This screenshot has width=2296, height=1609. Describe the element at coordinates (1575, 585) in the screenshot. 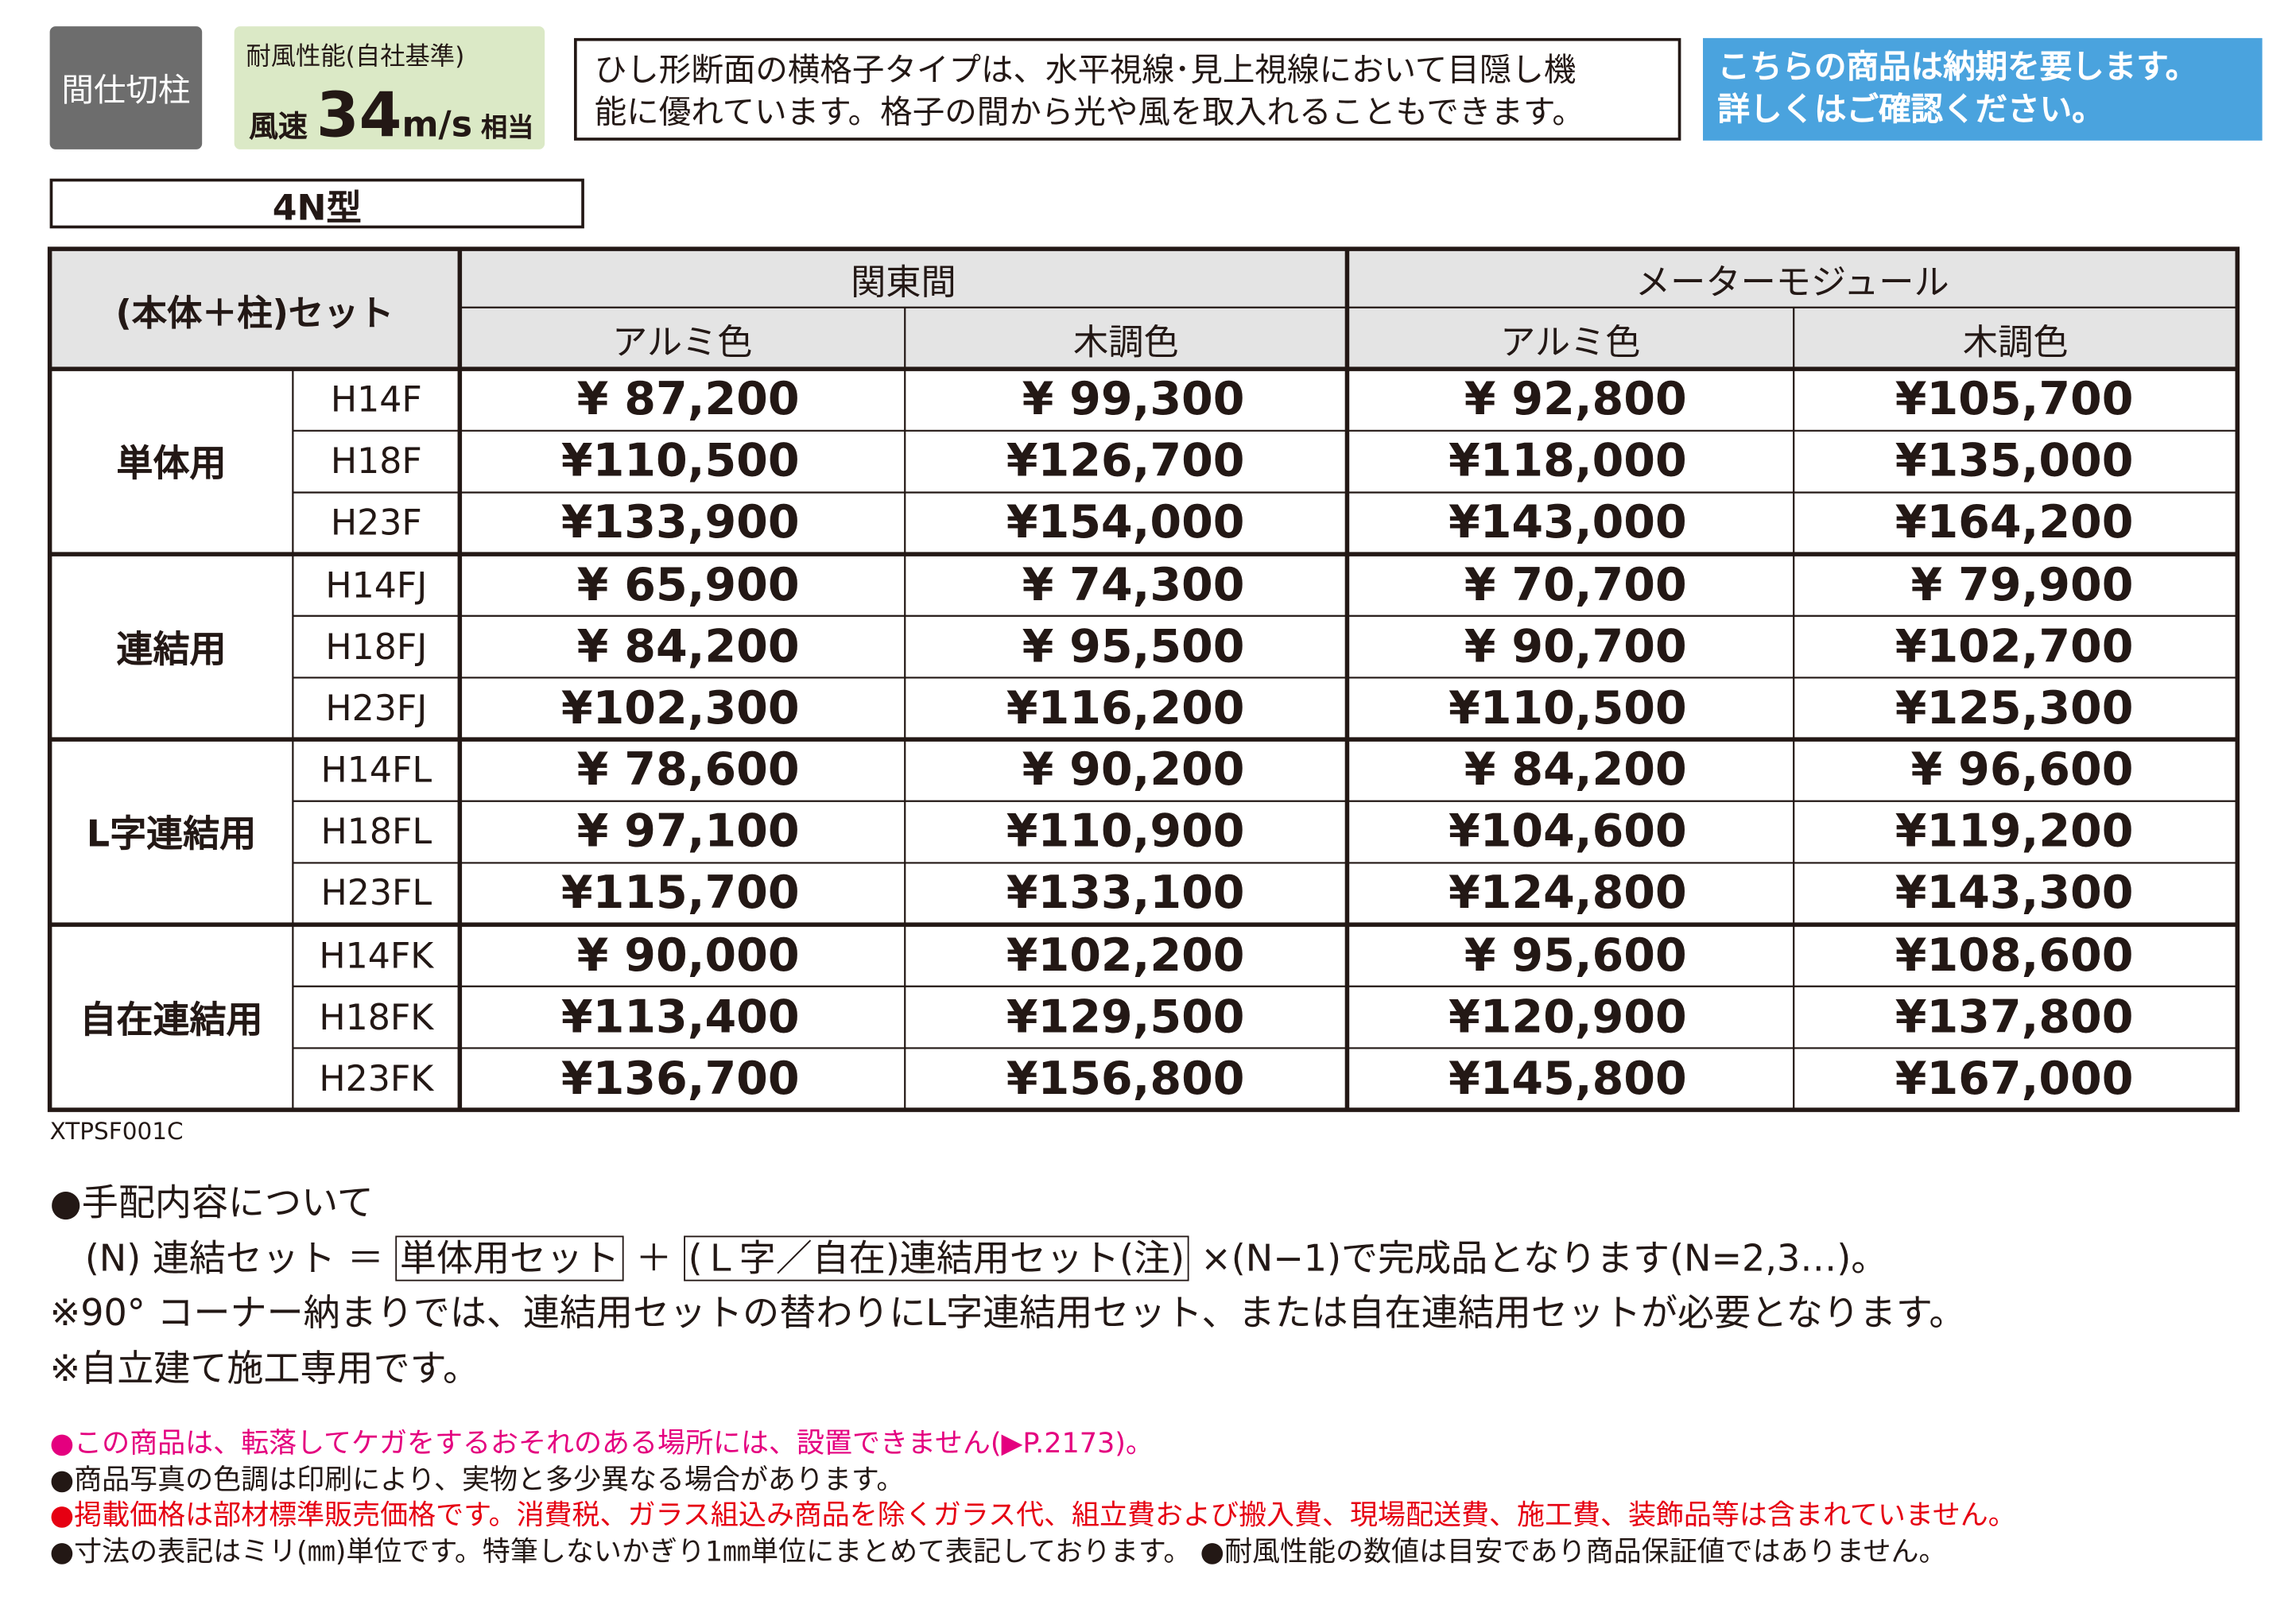

I see `price: ¥ 70,700` at that location.